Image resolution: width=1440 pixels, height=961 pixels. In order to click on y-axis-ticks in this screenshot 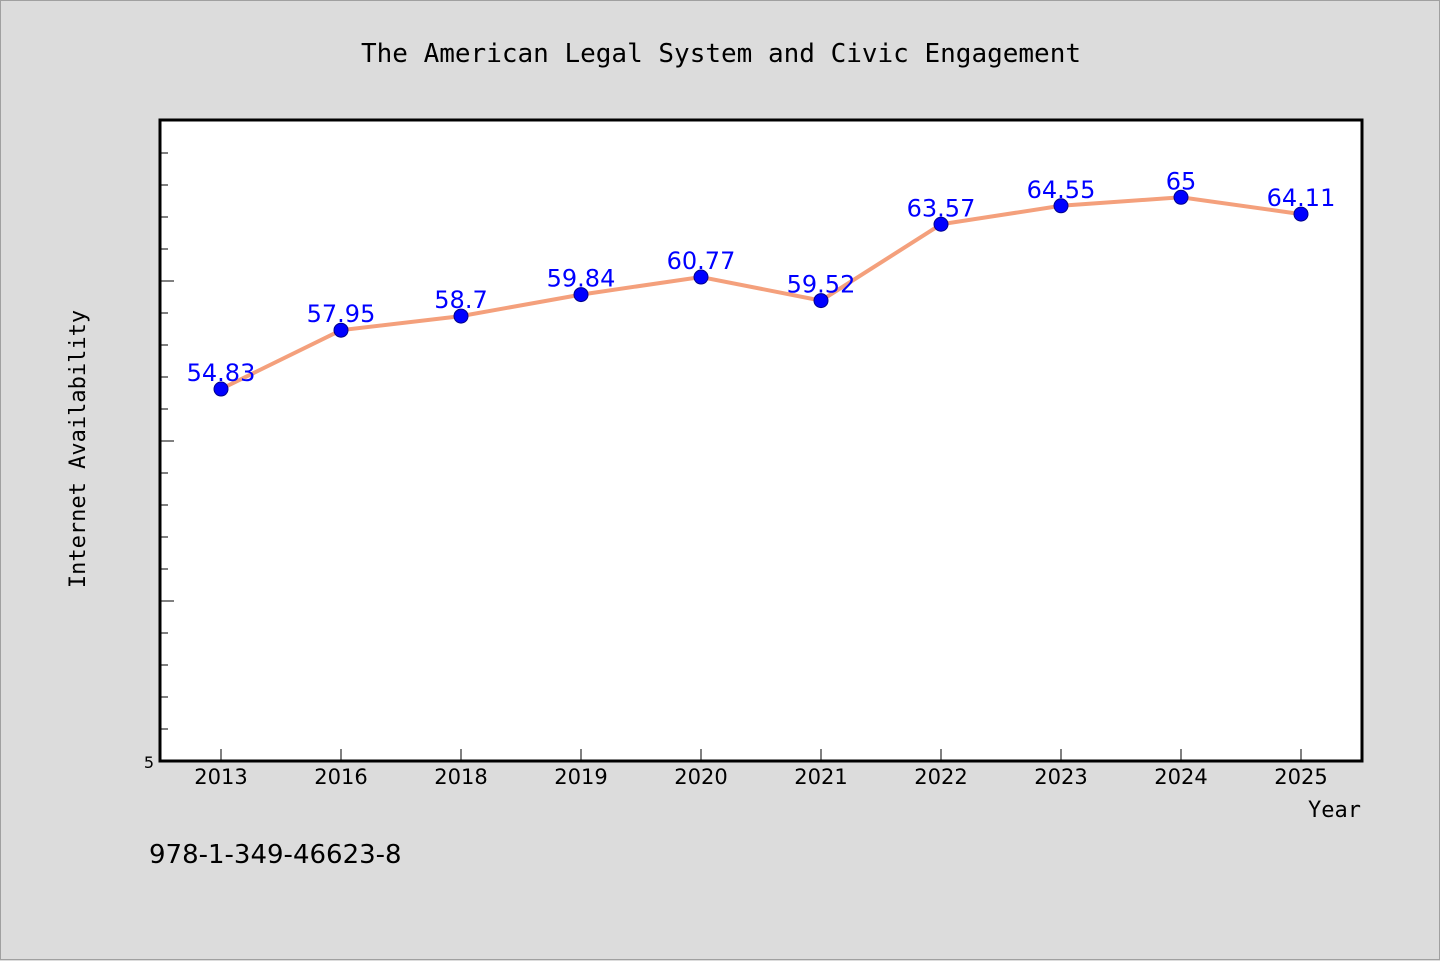, I will do `click(167, 441)`.